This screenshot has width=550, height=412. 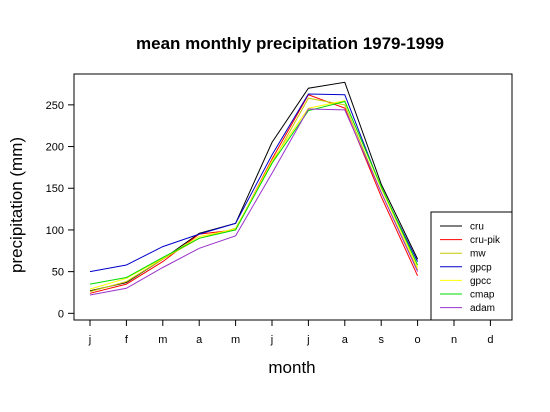 I want to click on legend-label-cru-pik: cru-pik, so click(x=485, y=240).